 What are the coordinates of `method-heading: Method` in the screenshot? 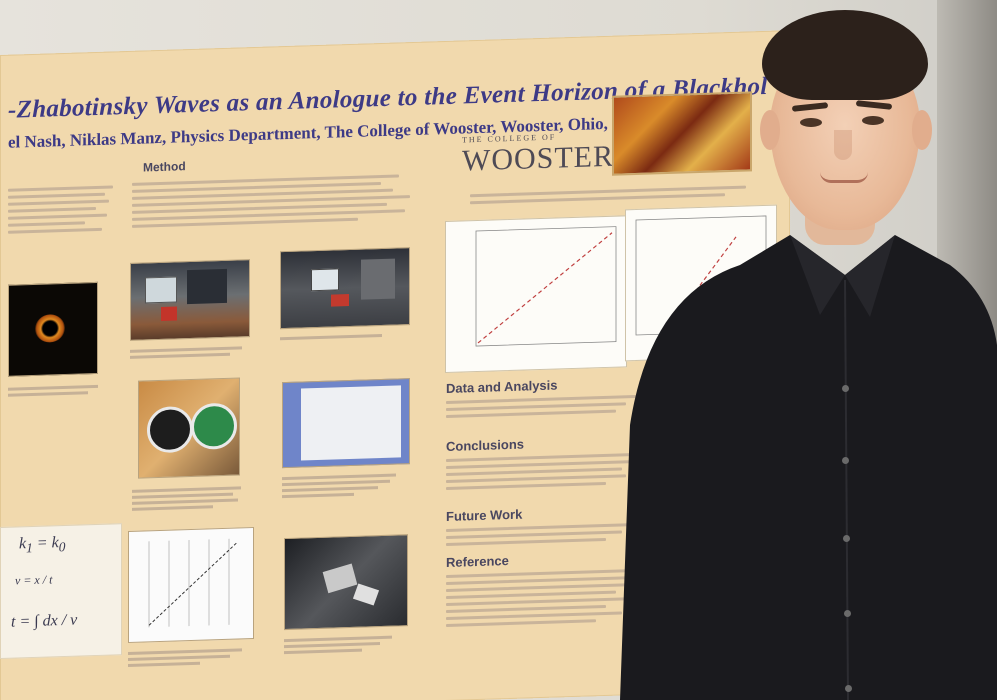 It's located at (164, 167).